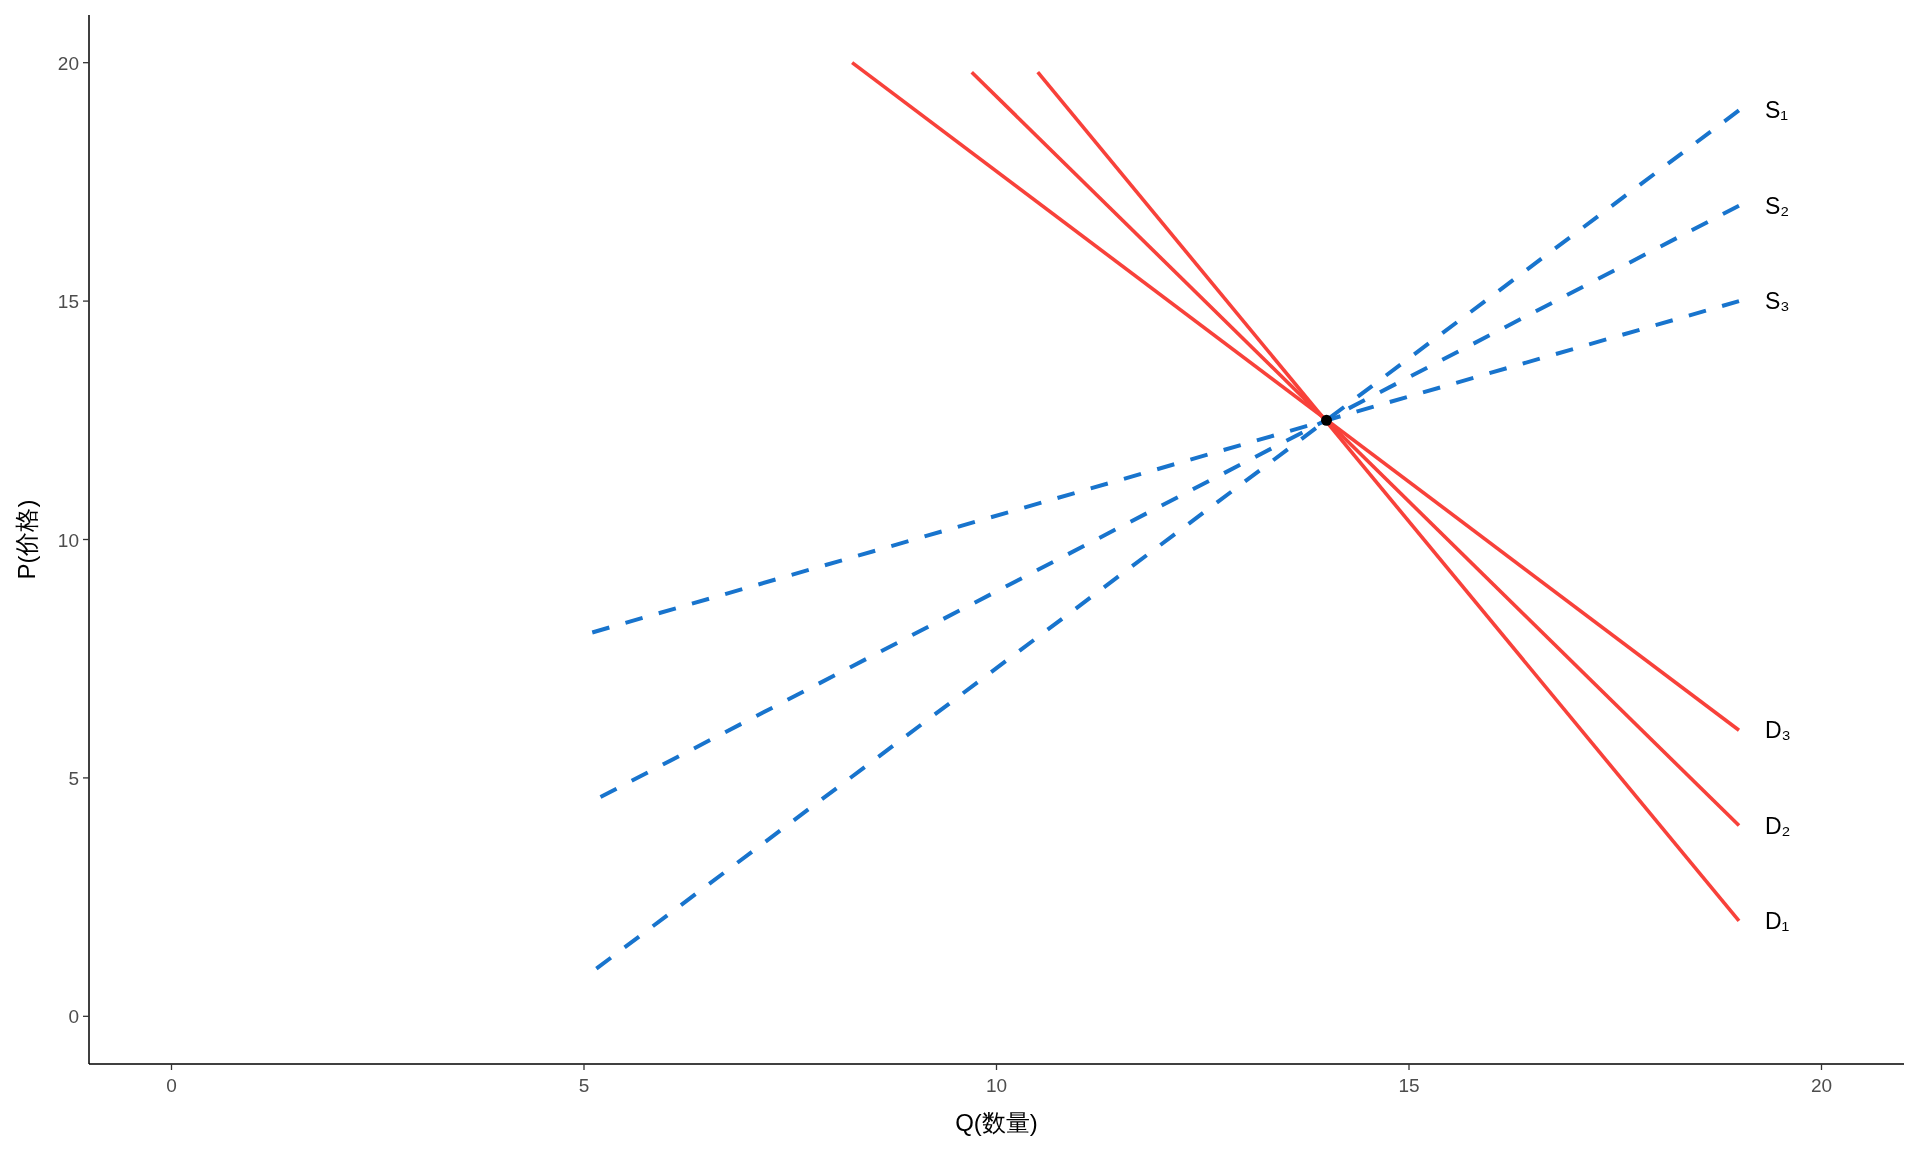 The height and width of the screenshot is (1152, 1920). Describe the element at coordinates (996, 1122) in the screenshot. I see `x-axis-title: Q(数量)` at that location.